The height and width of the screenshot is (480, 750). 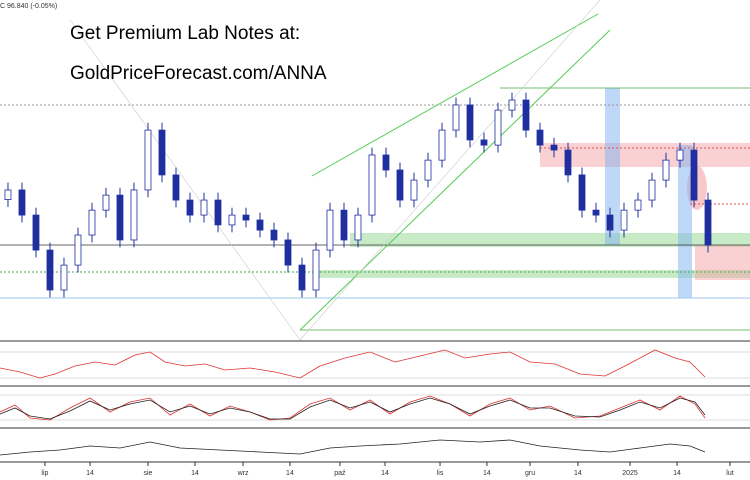 I want to click on x-tick-label: lut, so click(x=729, y=473).